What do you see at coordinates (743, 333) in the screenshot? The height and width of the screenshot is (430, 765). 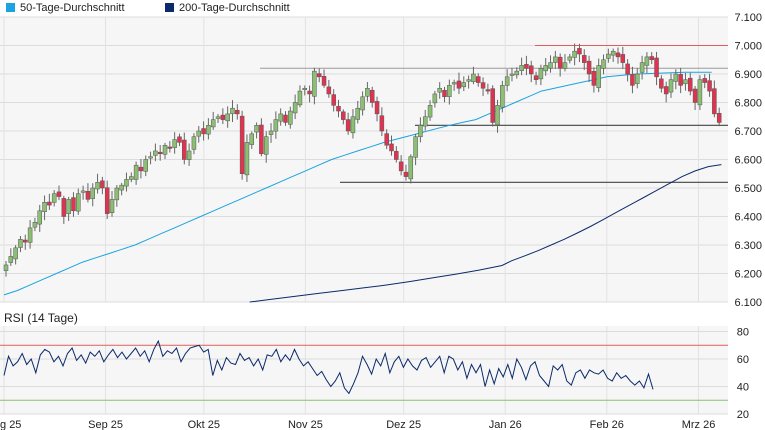 I see `rsi-y-tick-label: 80` at bounding box center [743, 333].